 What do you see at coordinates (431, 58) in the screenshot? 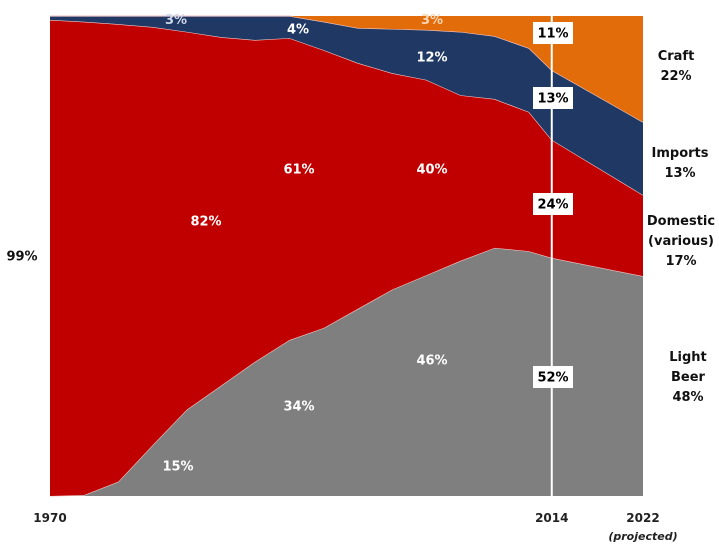
I see `annotation-imports-late: 12%` at bounding box center [431, 58].